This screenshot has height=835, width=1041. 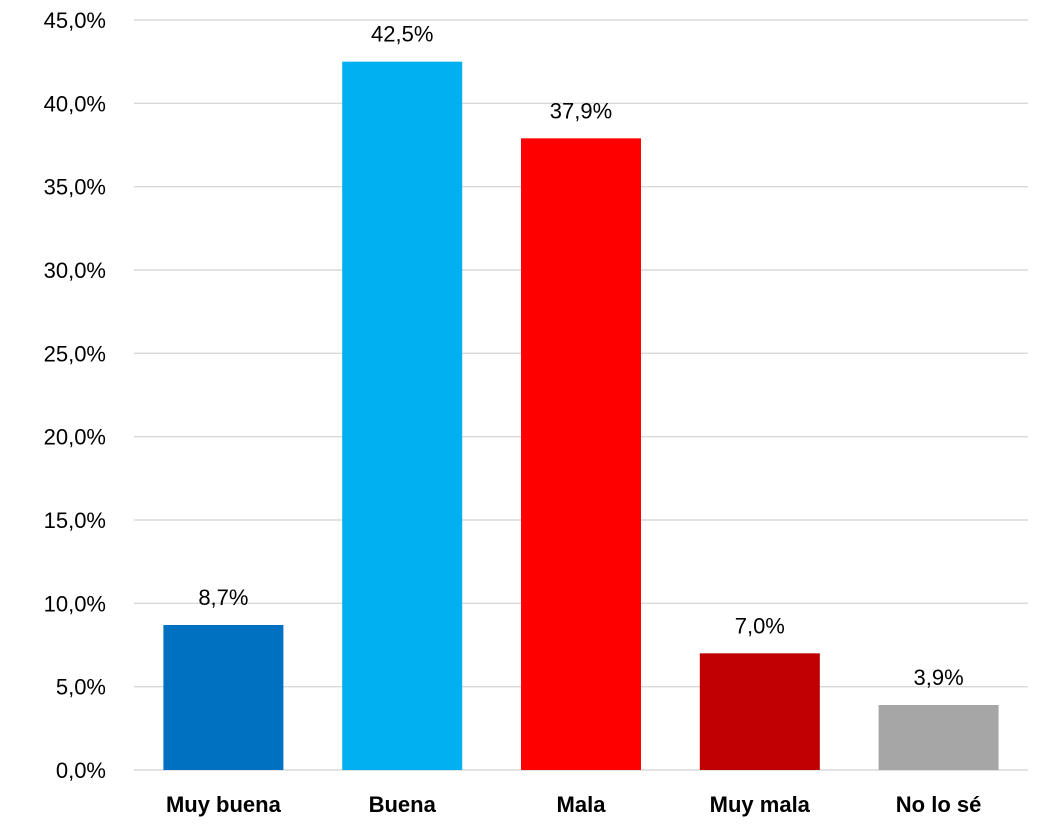 What do you see at coordinates (75, 20) in the screenshot?
I see `y-tick-label: 45,0%` at bounding box center [75, 20].